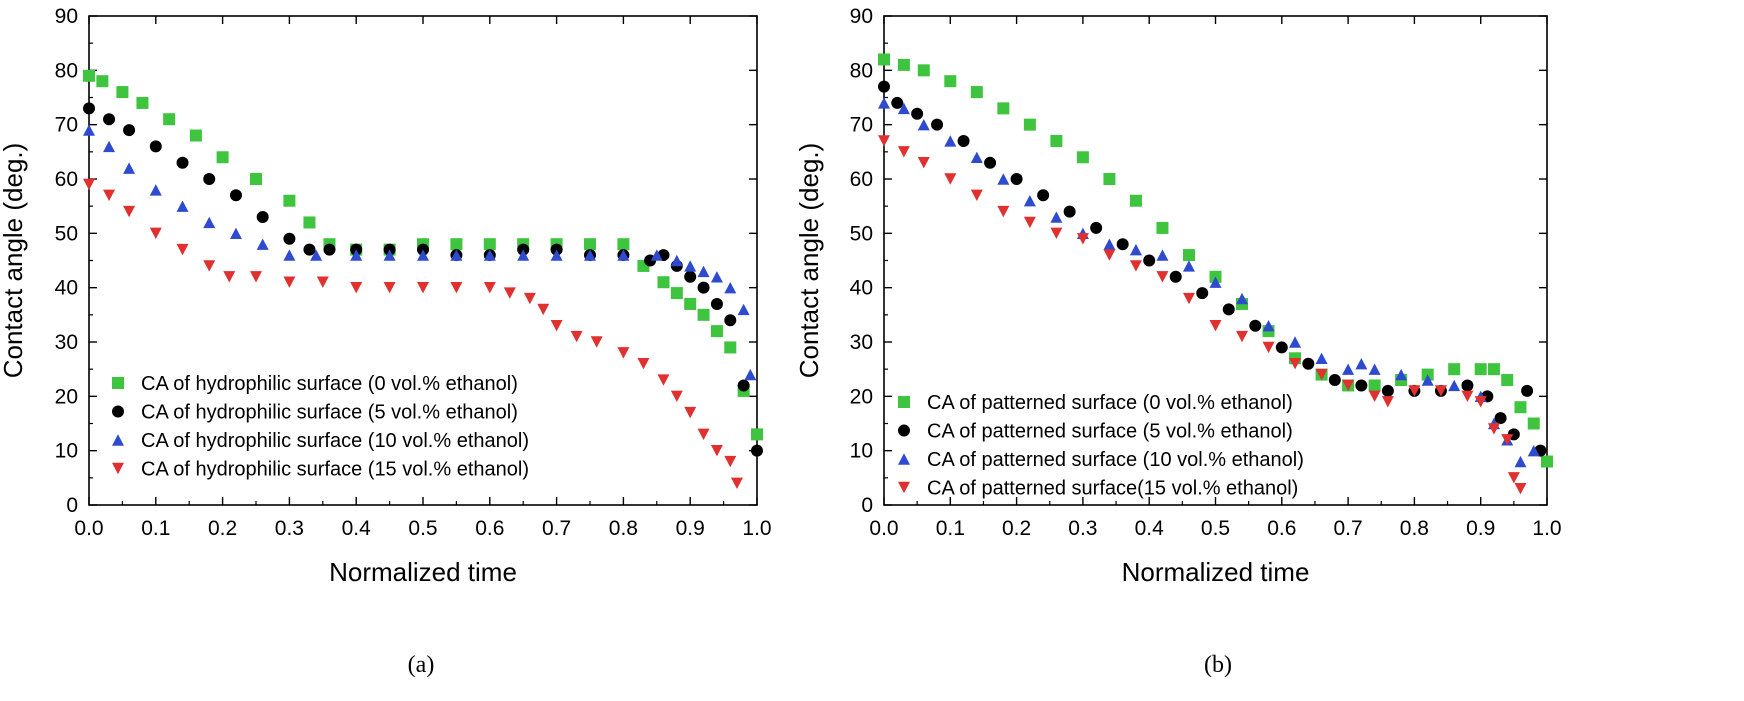  What do you see at coordinates (861, 342) in the screenshot?
I see `y-tick-label: 30` at bounding box center [861, 342].